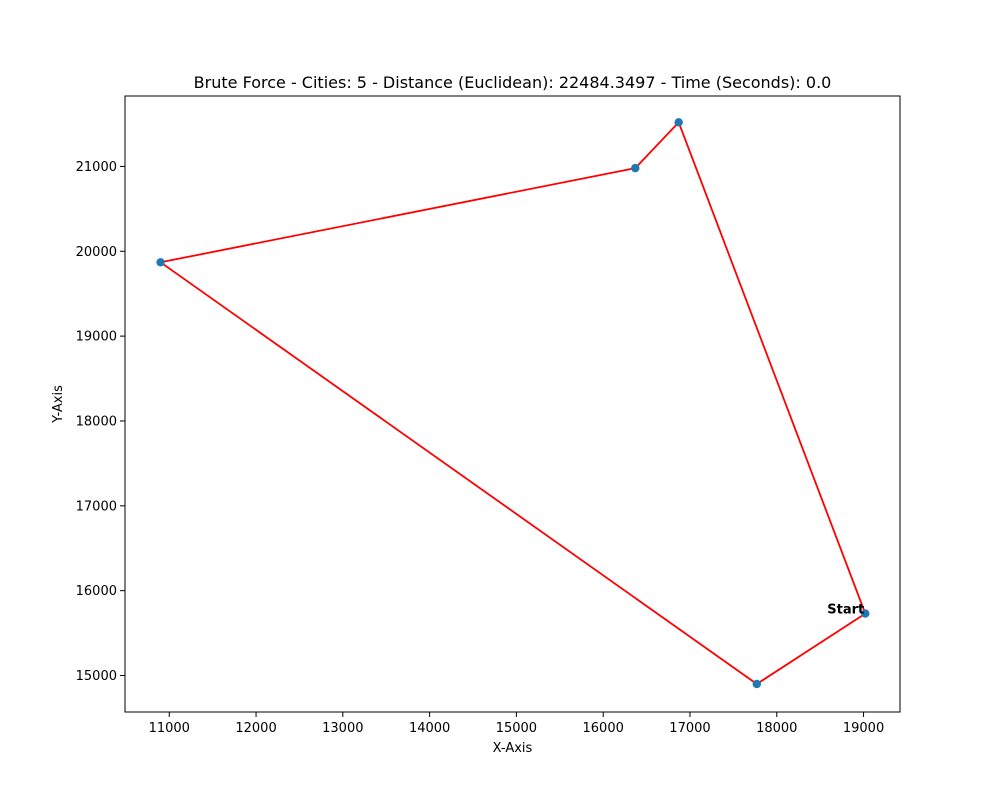 This screenshot has width=1000, height=800. What do you see at coordinates (603, 728) in the screenshot?
I see `x-tick-label: 16000` at bounding box center [603, 728].